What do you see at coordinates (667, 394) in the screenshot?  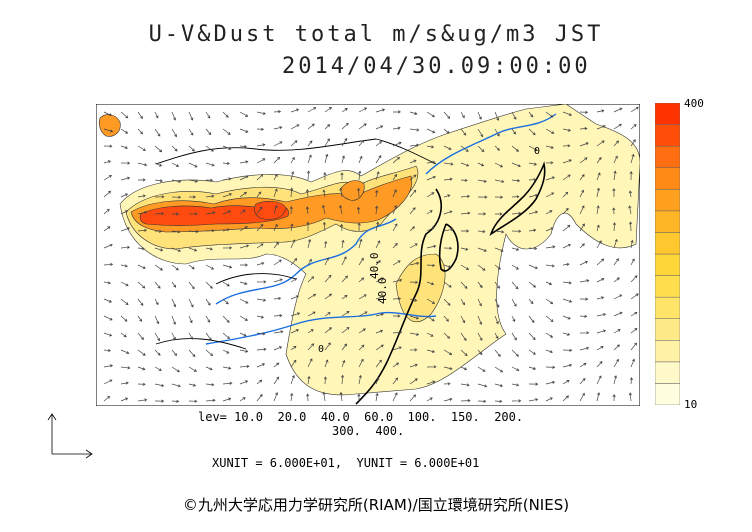 I see `colorbar-step` at bounding box center [667, 394].